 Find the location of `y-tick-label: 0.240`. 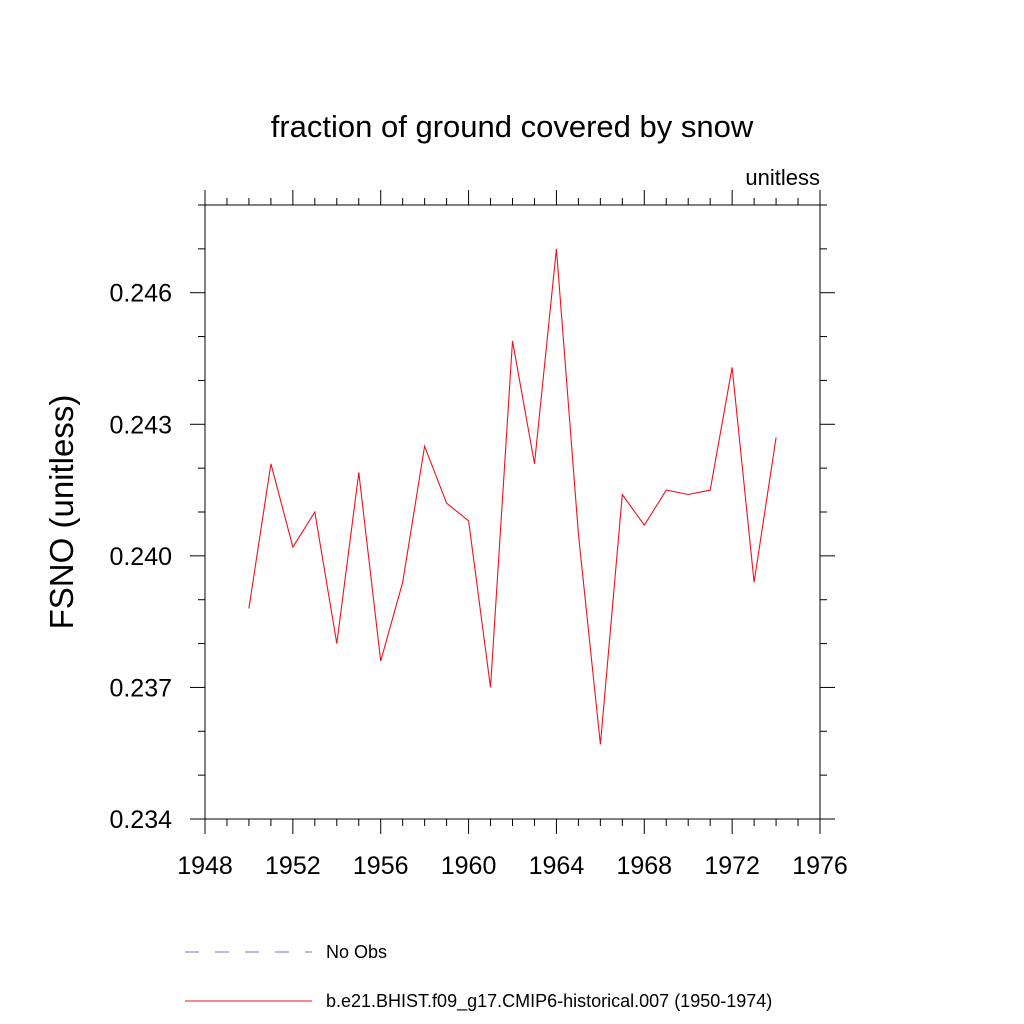

y-tick-label: 0.240 is located at coordinates (140, 557).